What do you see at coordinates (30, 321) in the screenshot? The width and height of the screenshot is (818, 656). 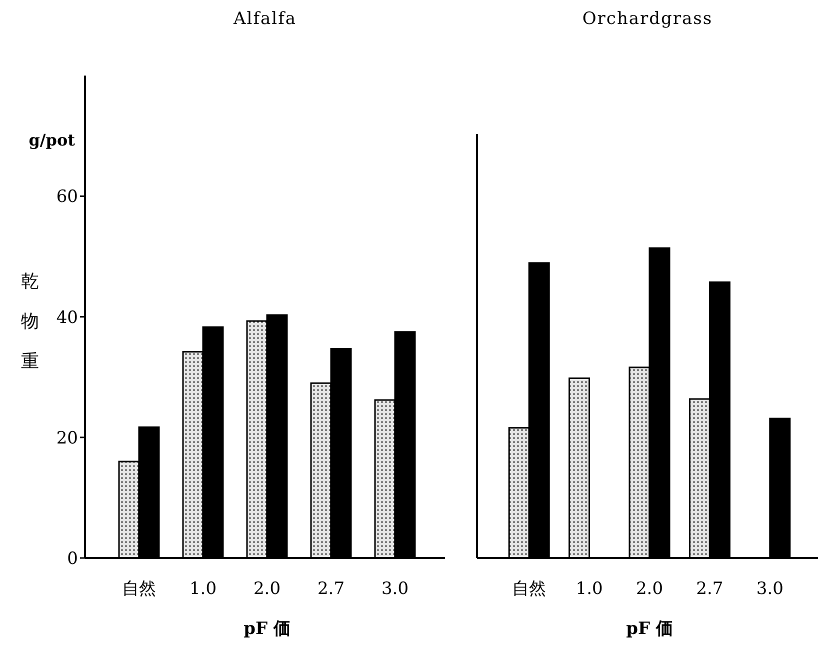 I see `y-axis-title: 乾物重` at bounding box center [30, 321].